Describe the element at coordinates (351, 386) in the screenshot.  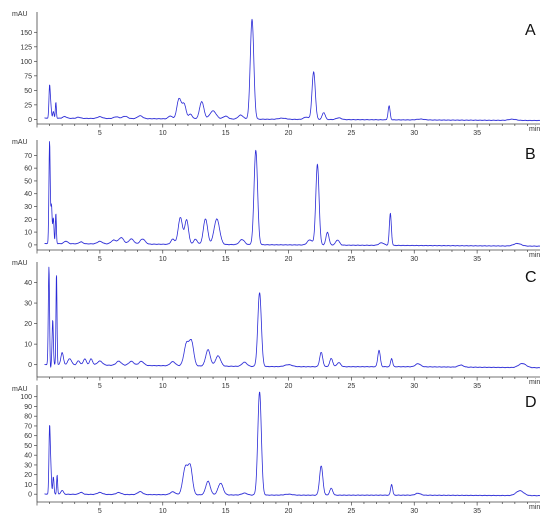
I see `x-tick-label-c: 25` at that location.